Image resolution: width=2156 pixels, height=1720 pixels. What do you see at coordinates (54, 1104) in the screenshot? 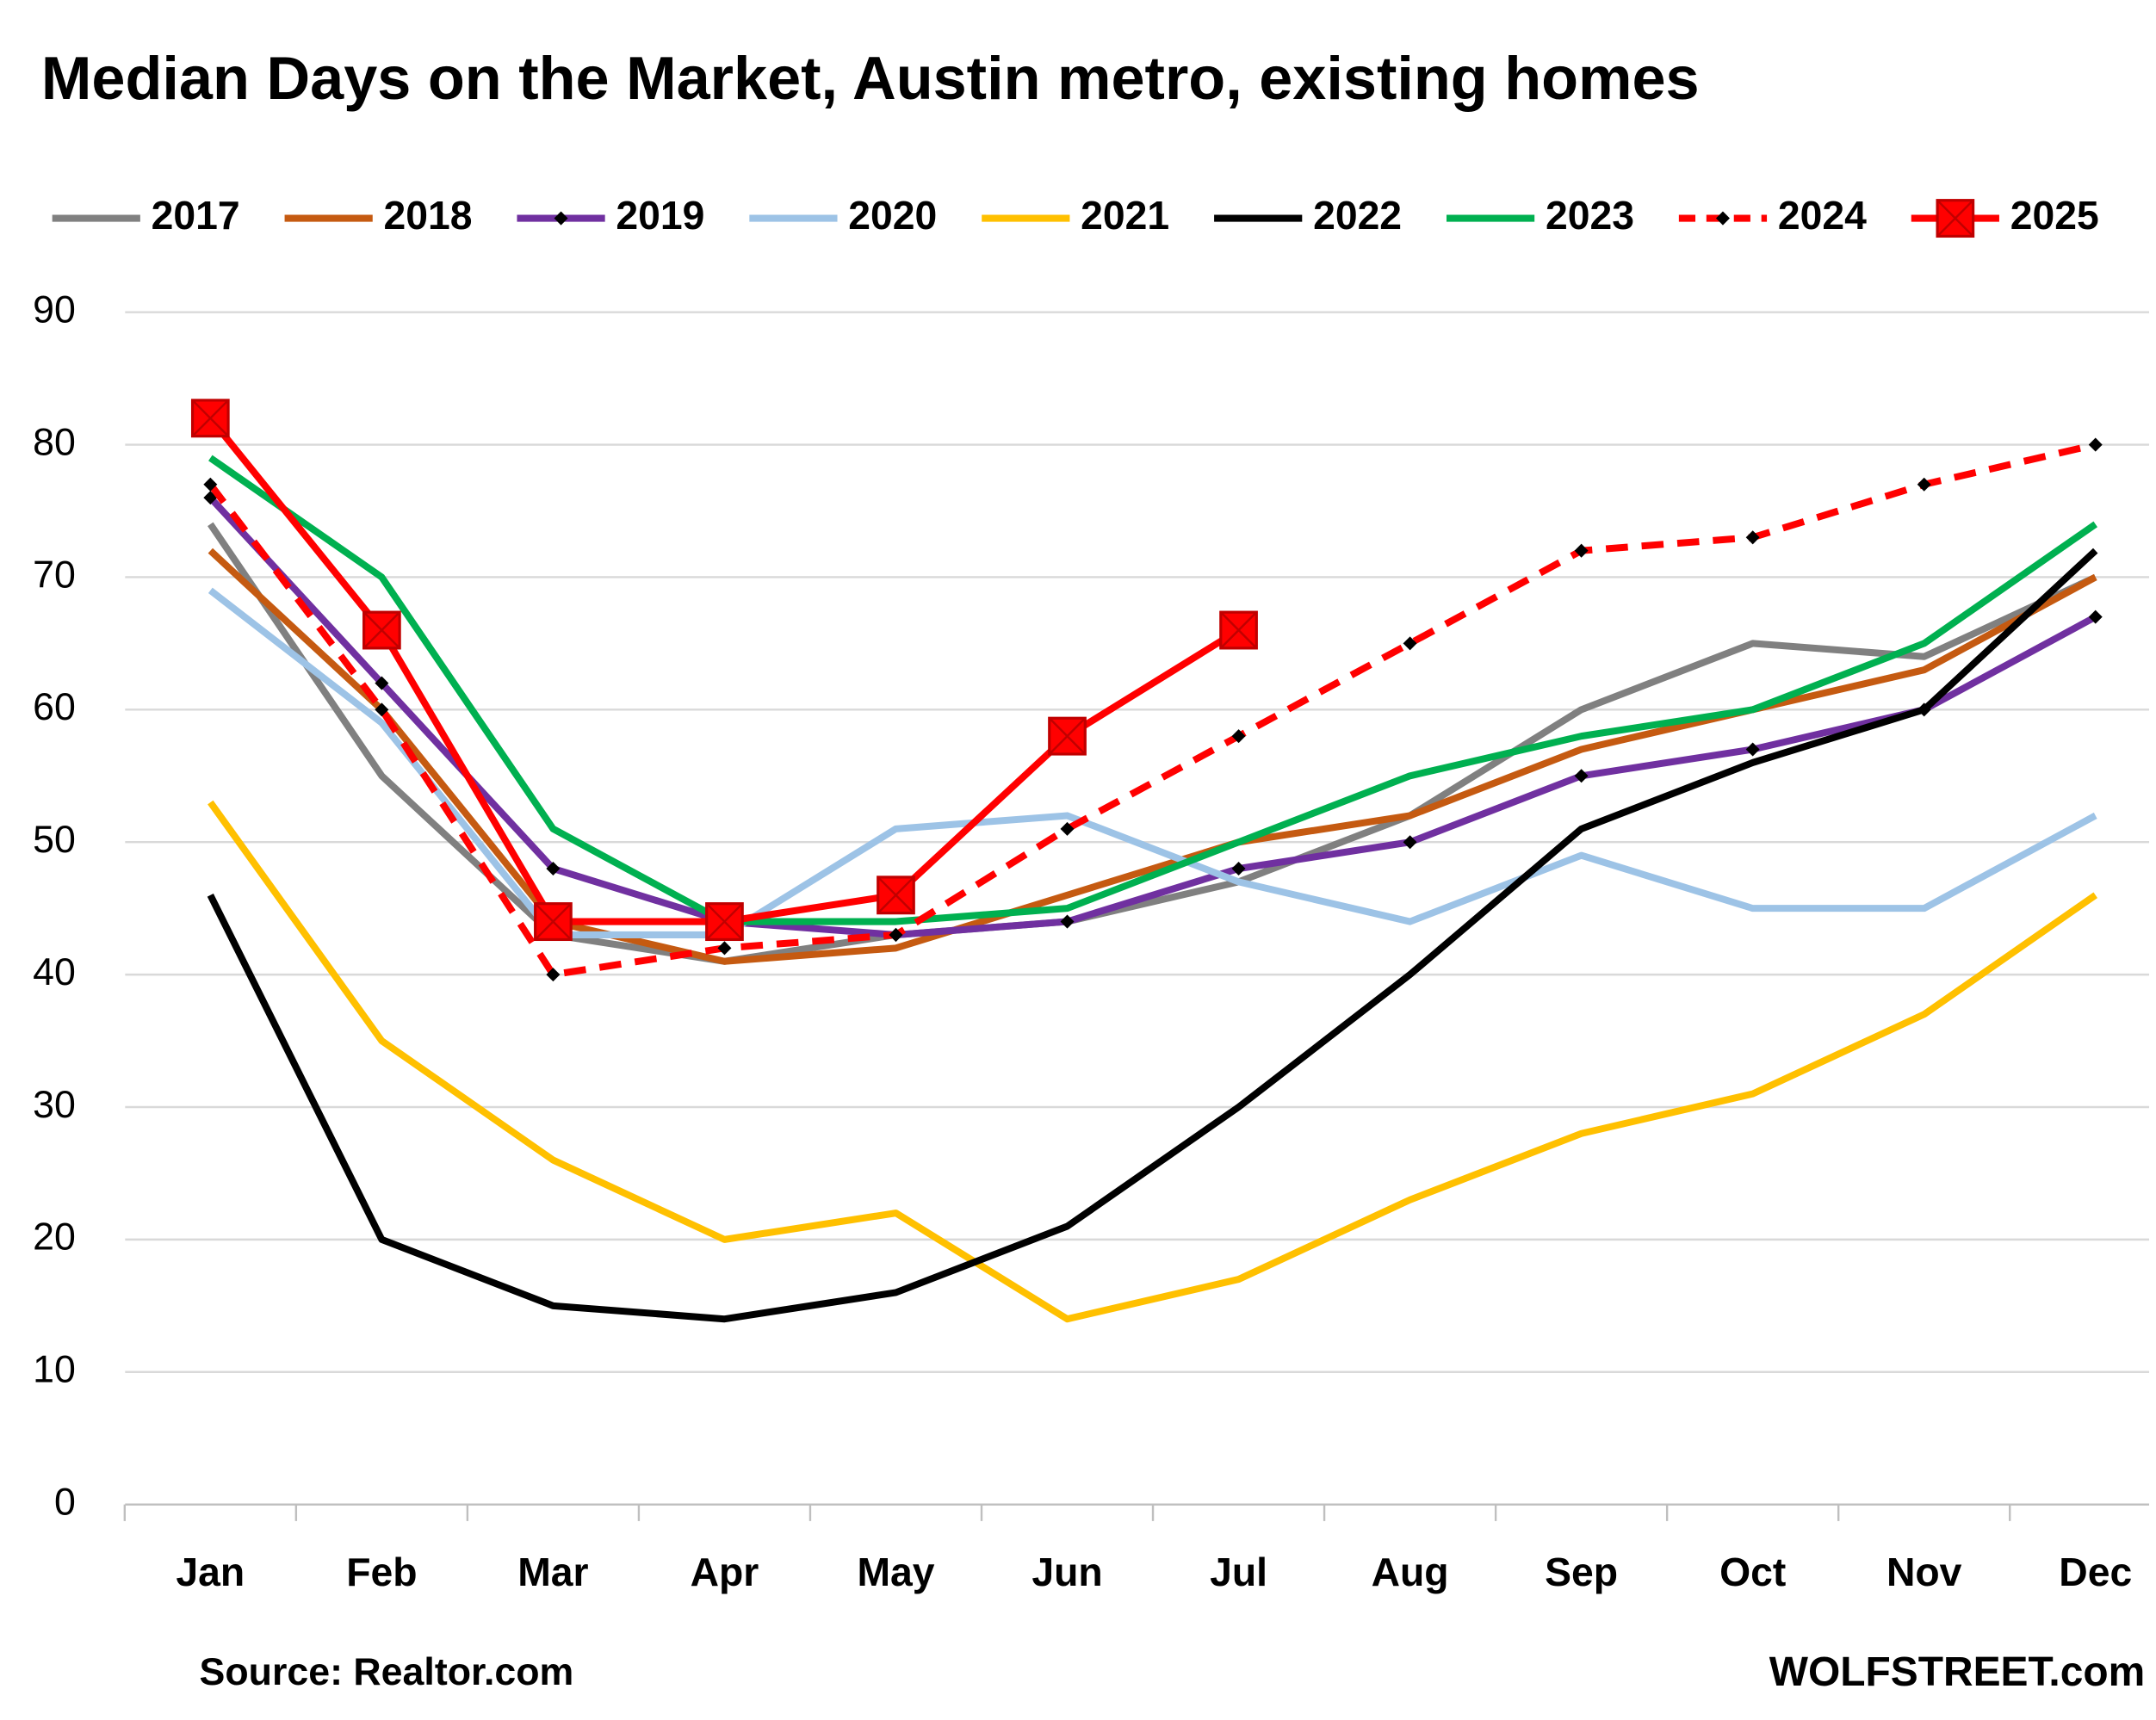
I see `y-tick-label: 30` at bounding box center [54, 1104].